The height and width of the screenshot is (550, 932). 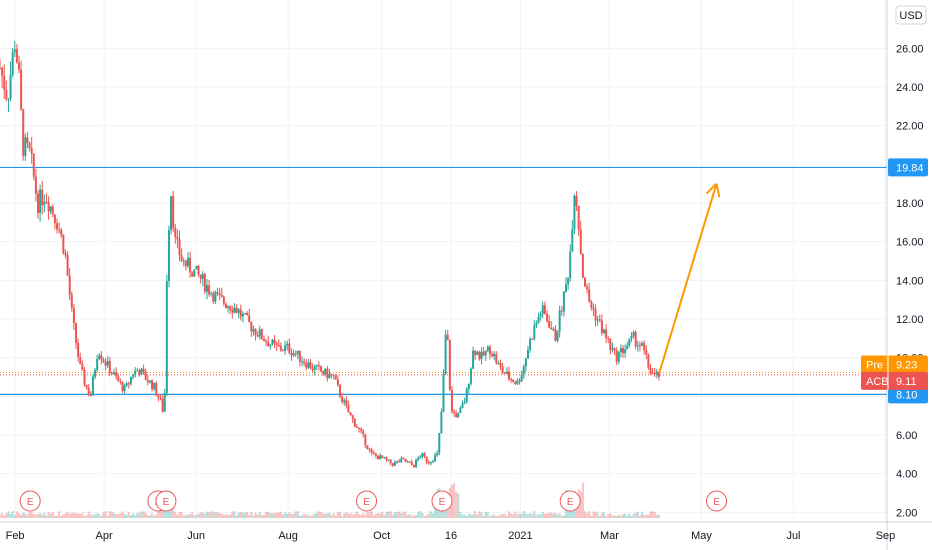 I want to click on arrow-shaft, so click(x=688, y=278).